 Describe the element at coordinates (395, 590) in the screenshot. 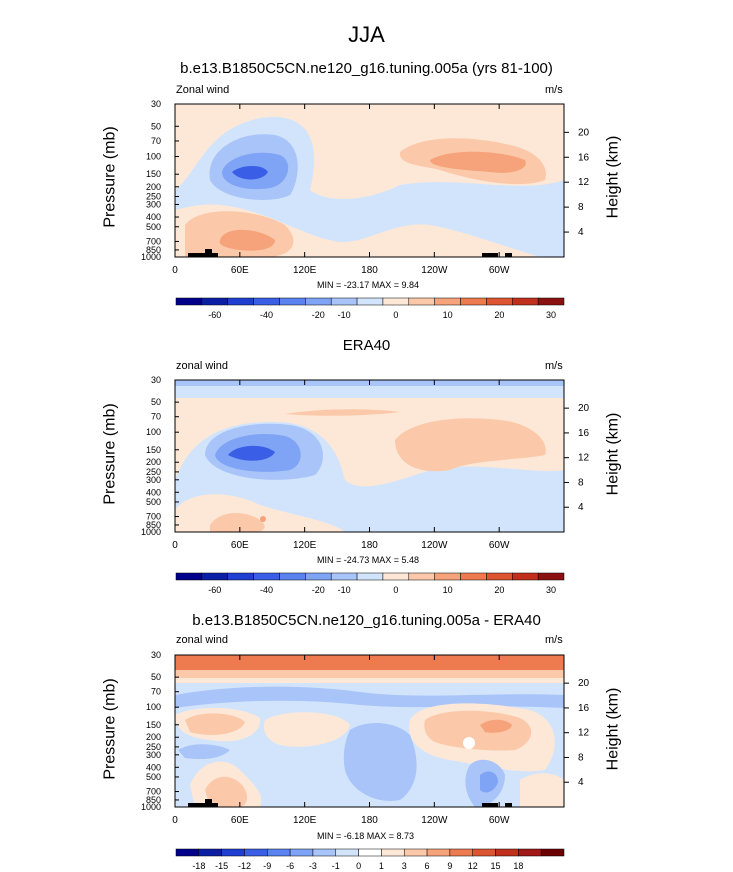

I see `colorbar-label: 0` at that location.